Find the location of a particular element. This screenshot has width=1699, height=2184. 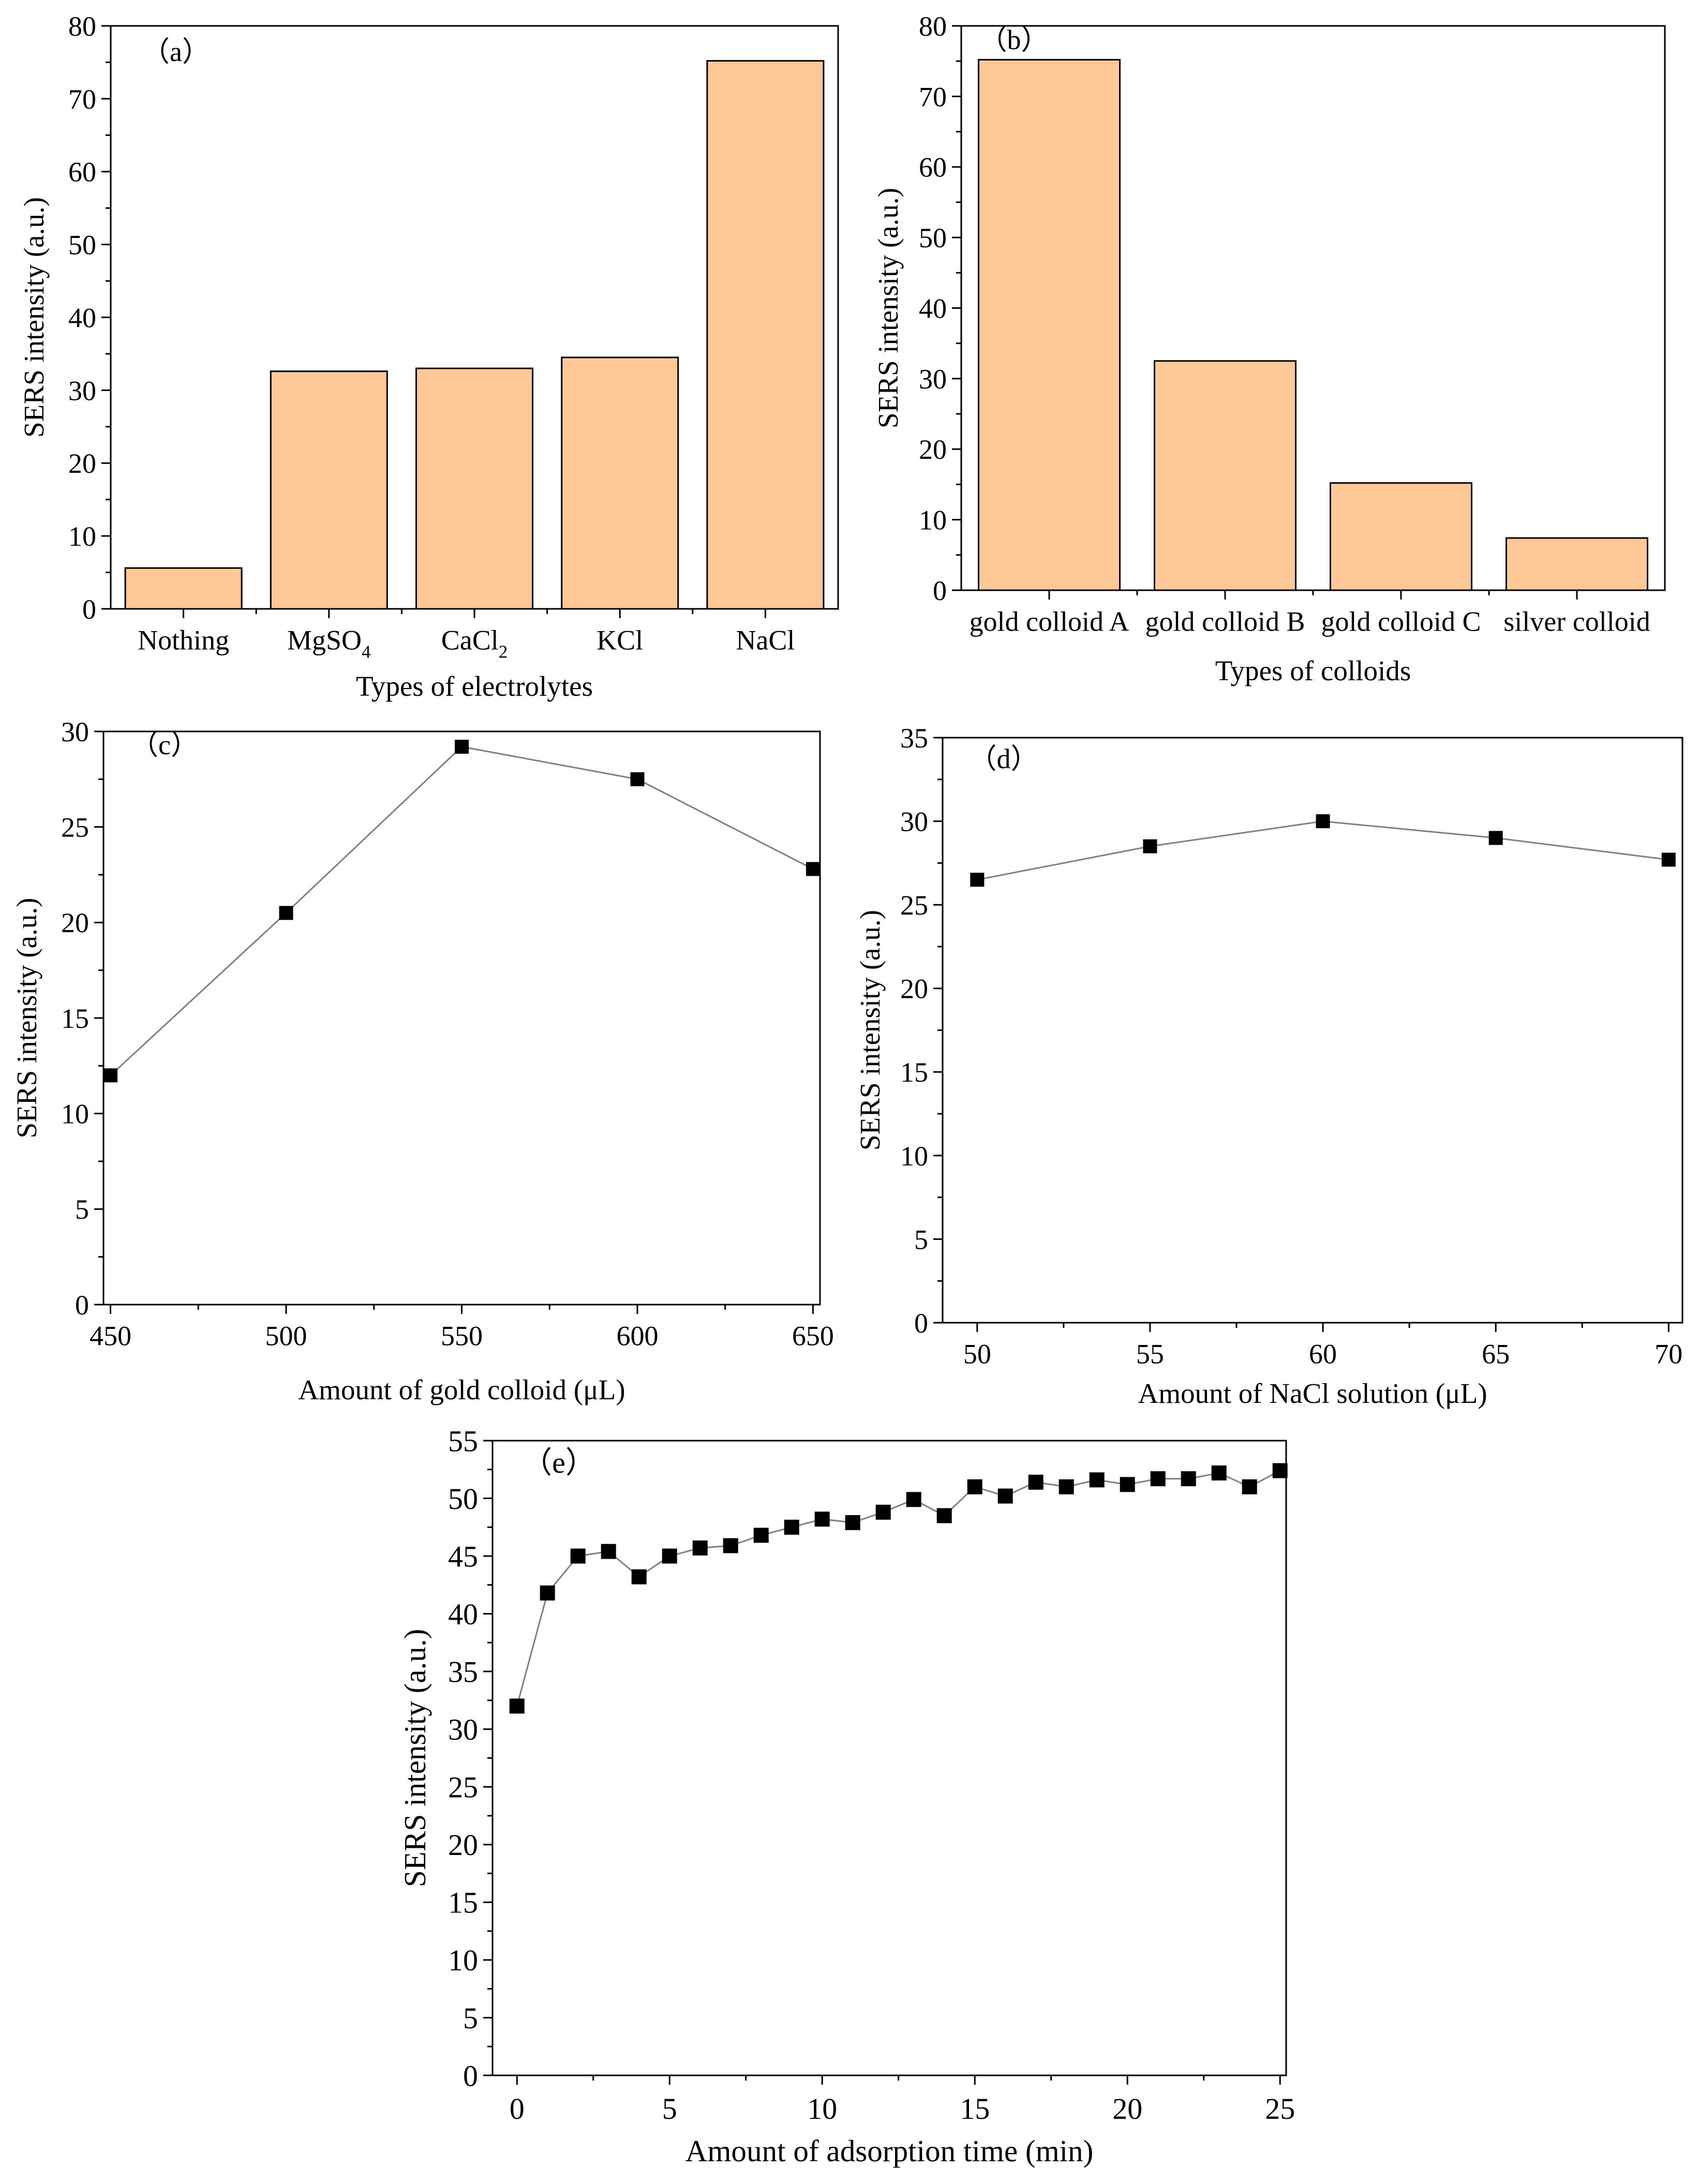

plot-frame is located at coordinates (889, 1758).